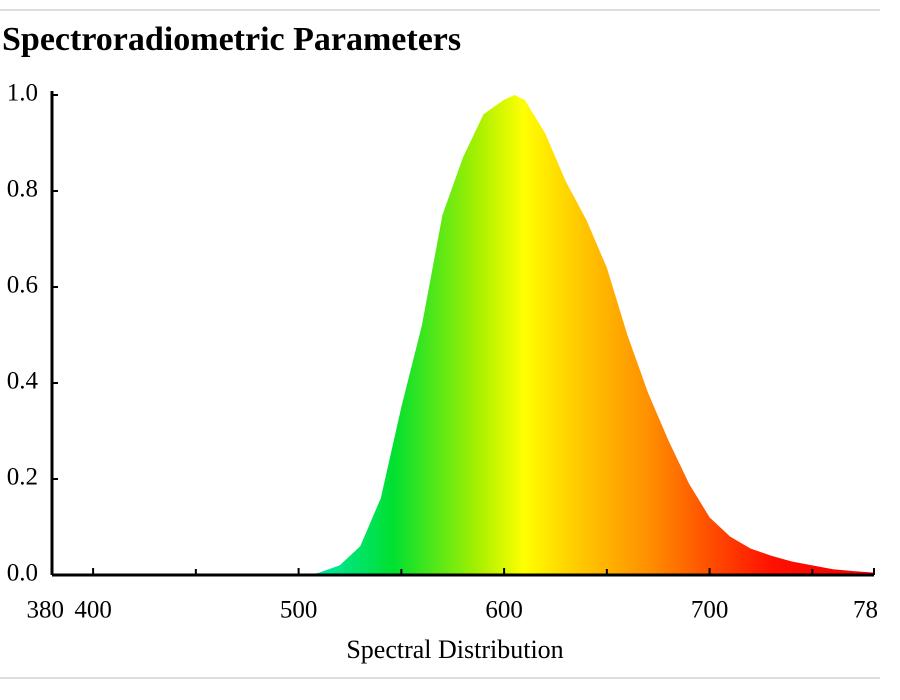 Image resolution: width=900 pixels, height=700 pixels. Describe the element at coordinates (710, 610) in the screenshot. I see `x-tick-label: 700` at that location.